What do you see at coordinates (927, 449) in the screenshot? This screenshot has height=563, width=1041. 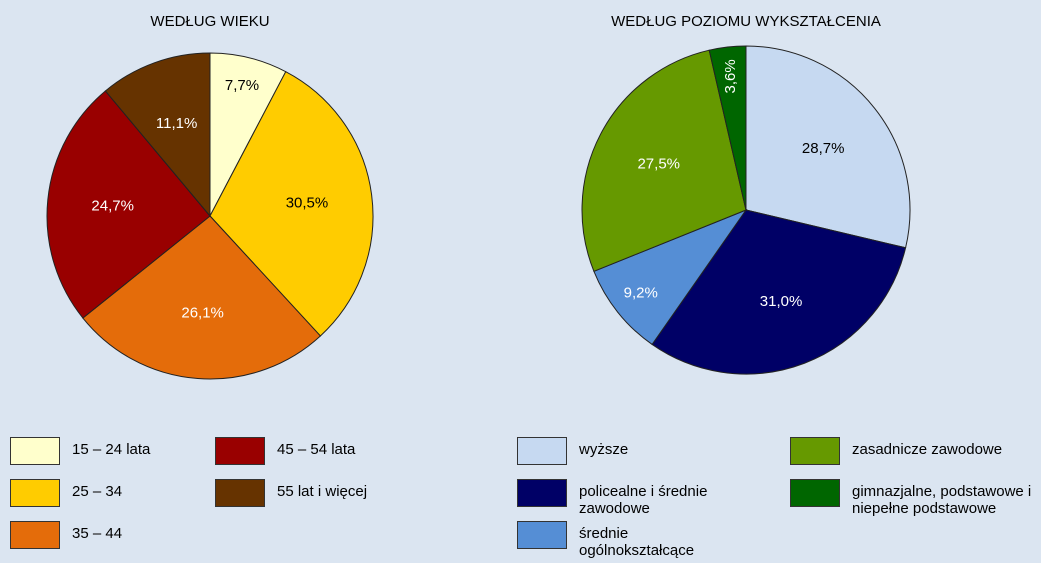 I see `legend-label: zasadnicze zawodowe` at bounding box center [927, 449].